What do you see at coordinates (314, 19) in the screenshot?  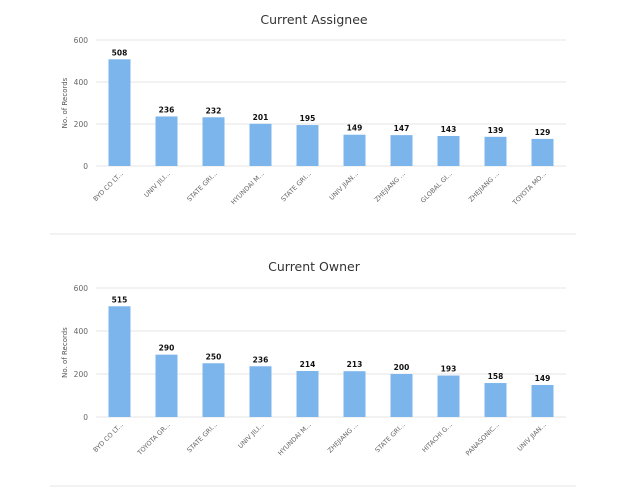 I see `chart-title: Current Assignee` at bounding box center [314, 19].